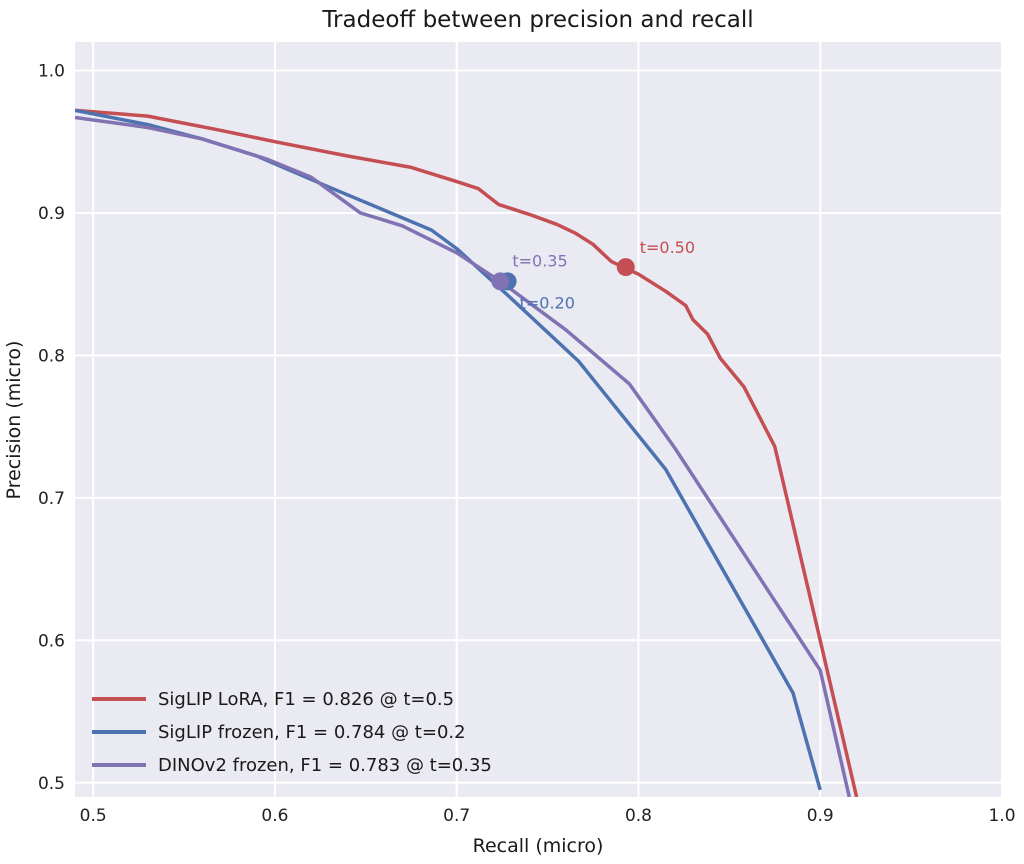  What do you see at coordinates (274, 816) in the screenshot?
I see `x-tick-label: 0.6` at bounding box center [274, 816].